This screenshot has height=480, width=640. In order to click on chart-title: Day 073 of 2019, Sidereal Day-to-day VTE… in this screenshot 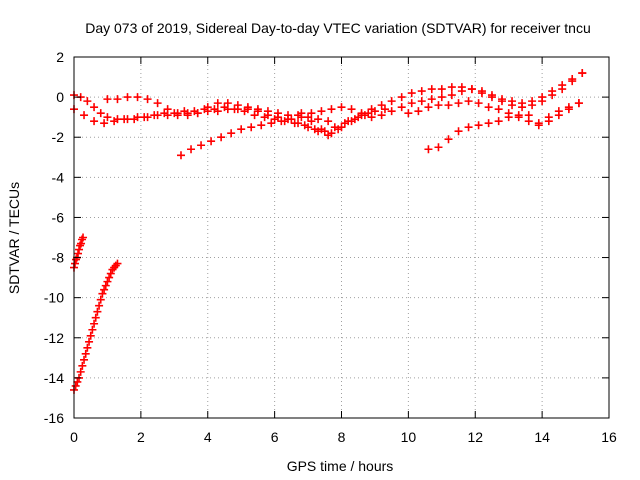, I will do `click(338, 28)`.